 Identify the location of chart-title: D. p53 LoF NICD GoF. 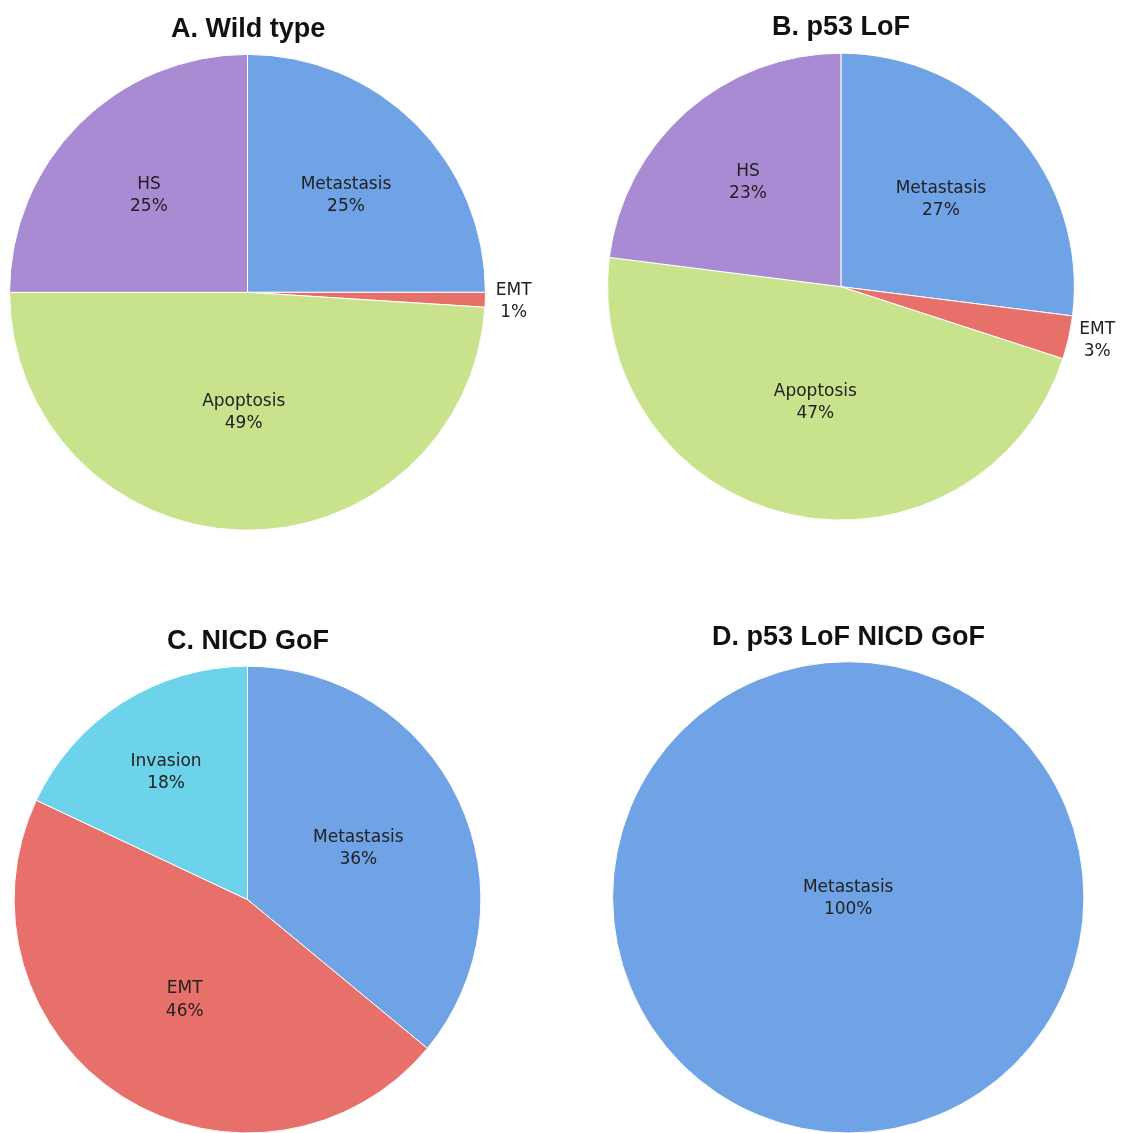
(848, 636).